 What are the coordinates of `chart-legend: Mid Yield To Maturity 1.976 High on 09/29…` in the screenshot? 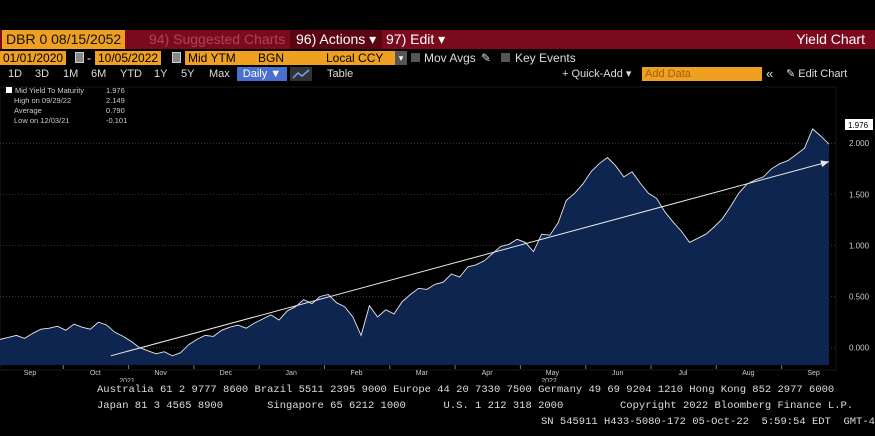 It's located at (67, 106).